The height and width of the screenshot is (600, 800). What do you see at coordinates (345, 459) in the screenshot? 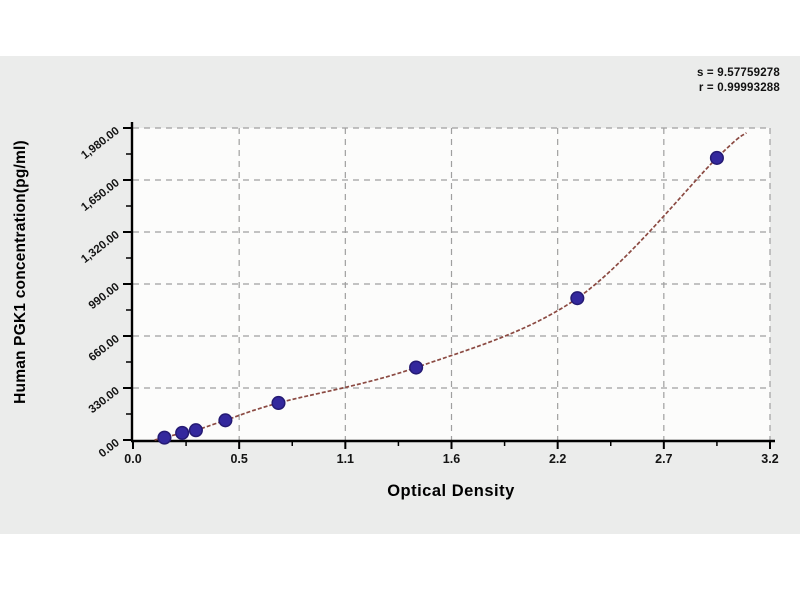
I see `x-tick-label: 1.1` at bounding box center [345, 459].